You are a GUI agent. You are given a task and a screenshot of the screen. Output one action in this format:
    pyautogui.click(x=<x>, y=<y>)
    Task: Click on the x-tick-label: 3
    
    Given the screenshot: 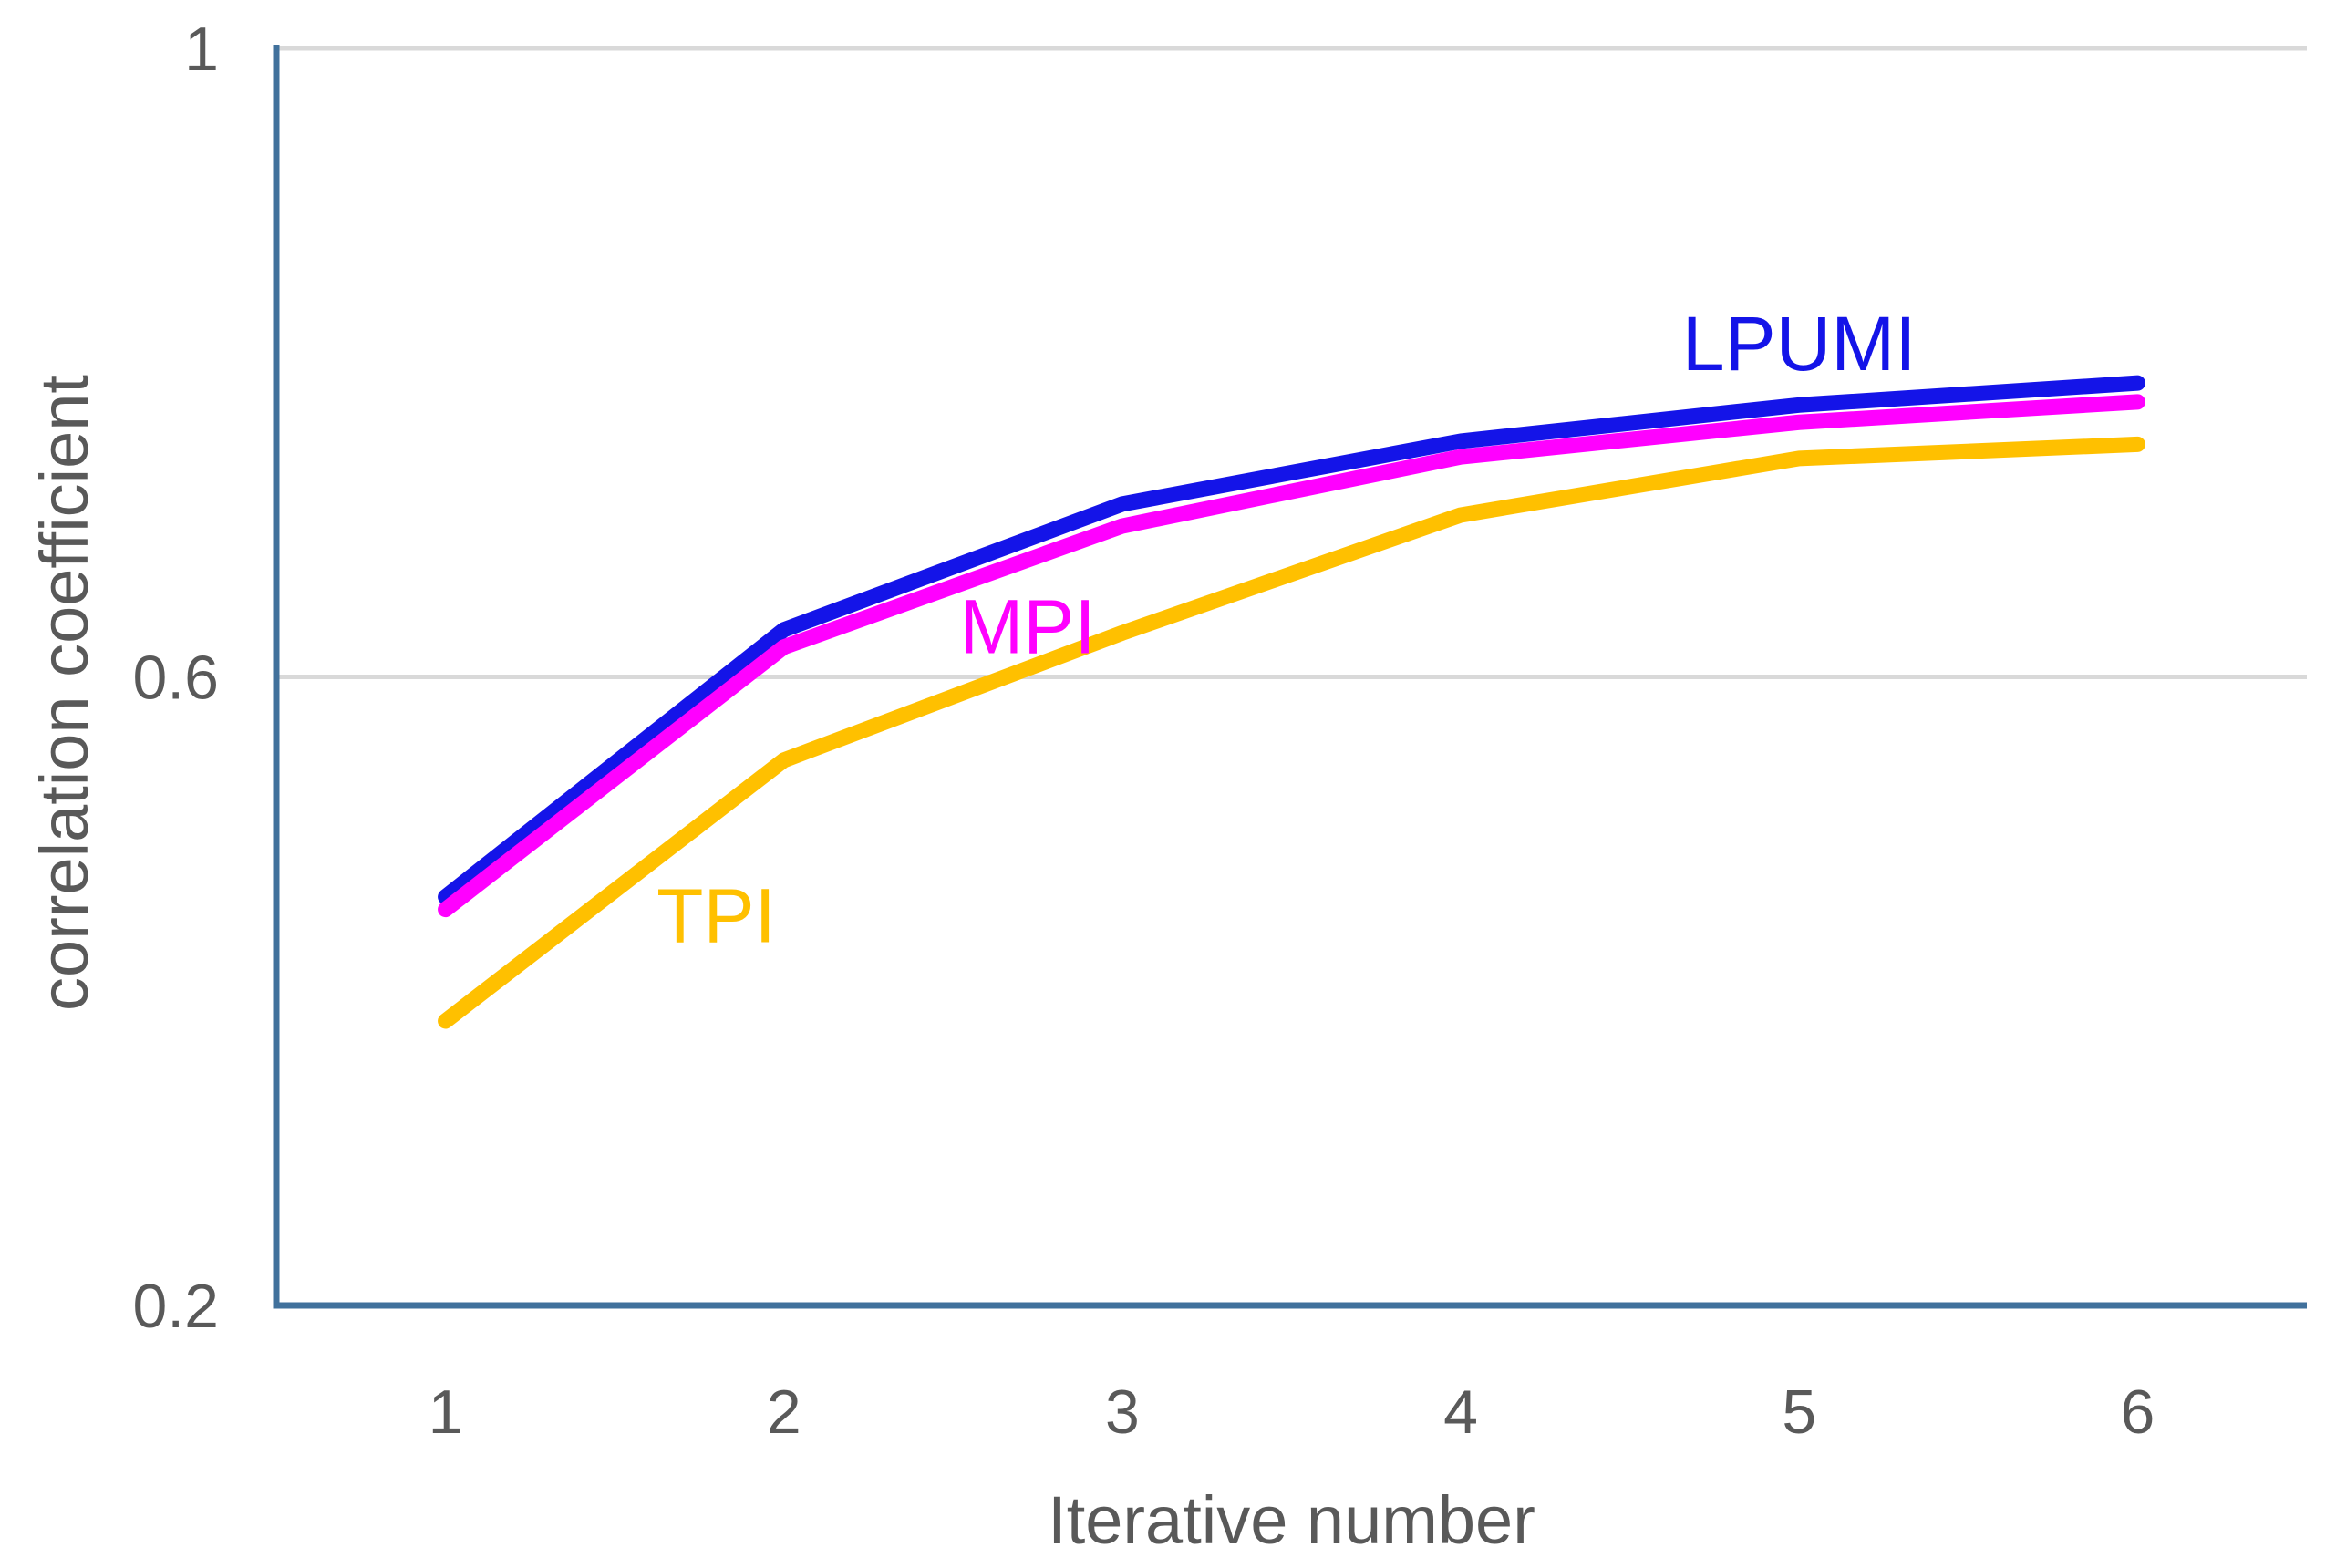 What is the action you would take?
    pyautogui.click(x=1122, y=1412)
    